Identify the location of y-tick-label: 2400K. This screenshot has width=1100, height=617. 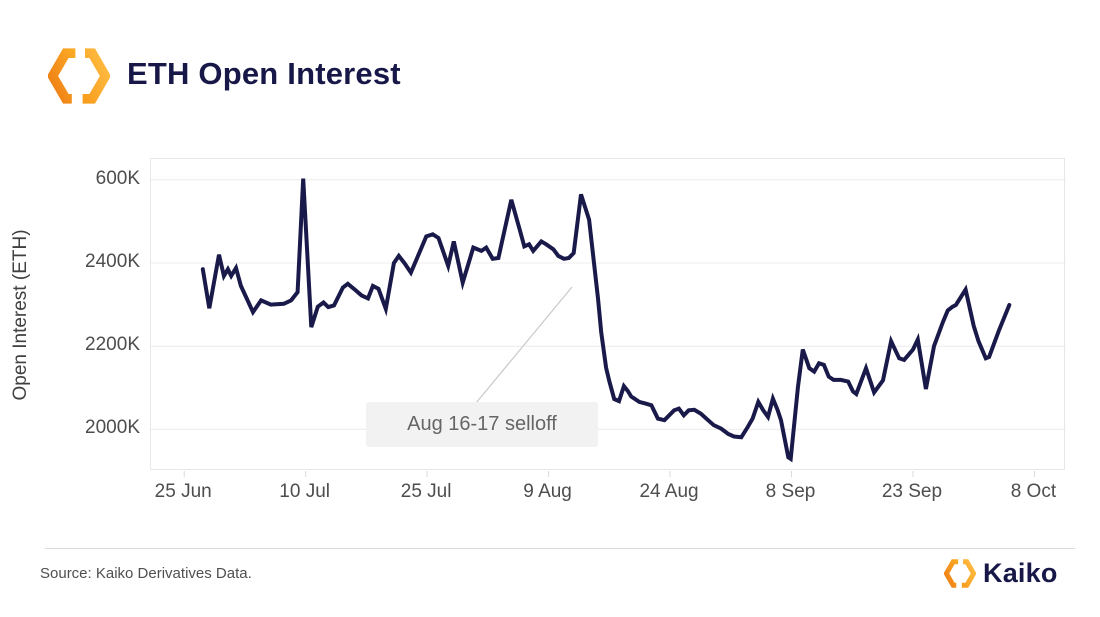
(112, 261).